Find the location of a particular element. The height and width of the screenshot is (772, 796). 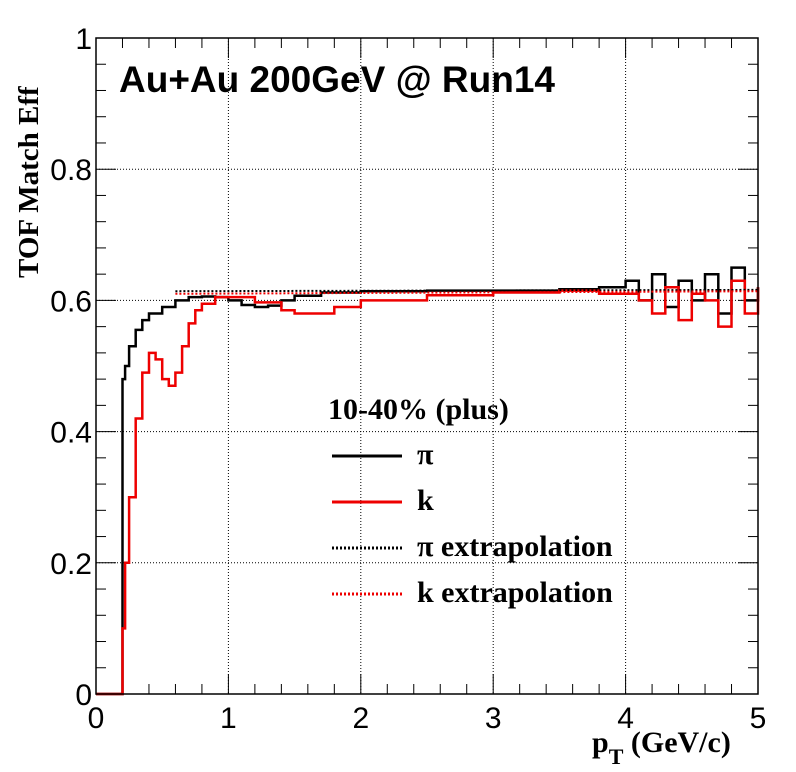

x-axis-title-subscript: T is located at coordinates (616, 756).